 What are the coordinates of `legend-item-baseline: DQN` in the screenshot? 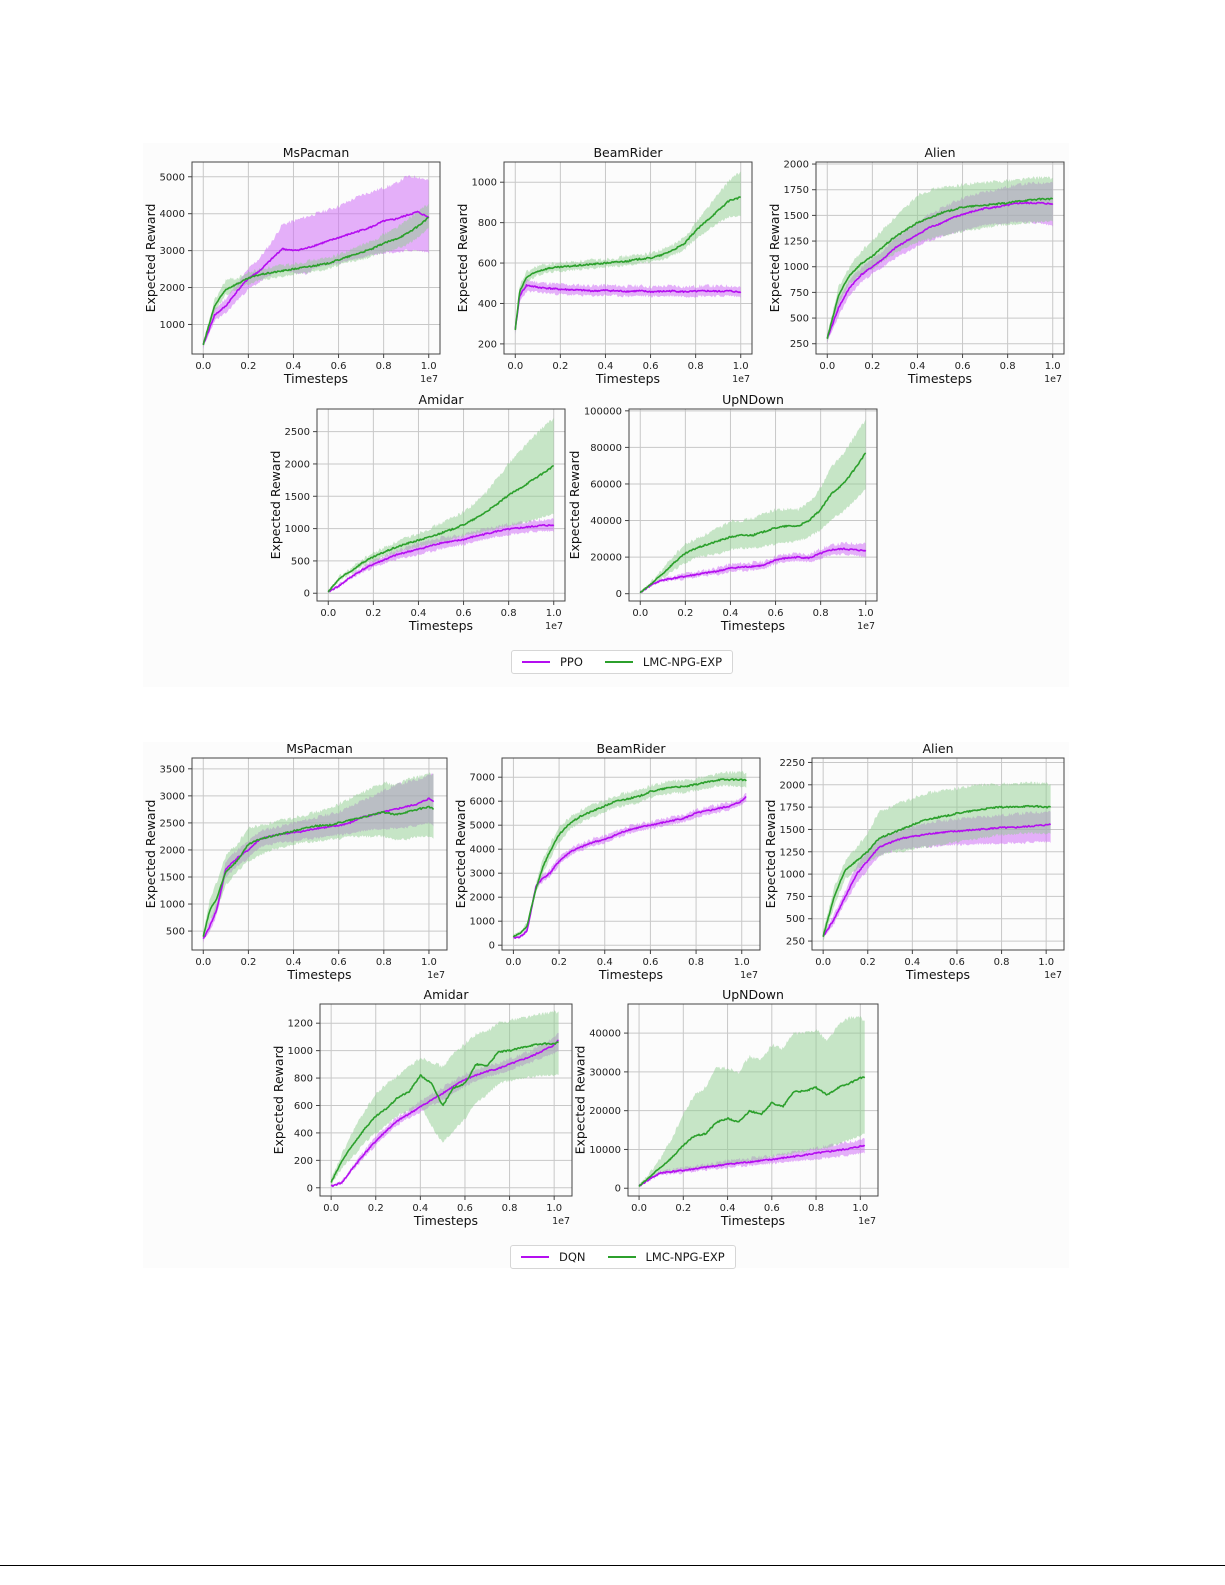 It's located at (553, 1257).